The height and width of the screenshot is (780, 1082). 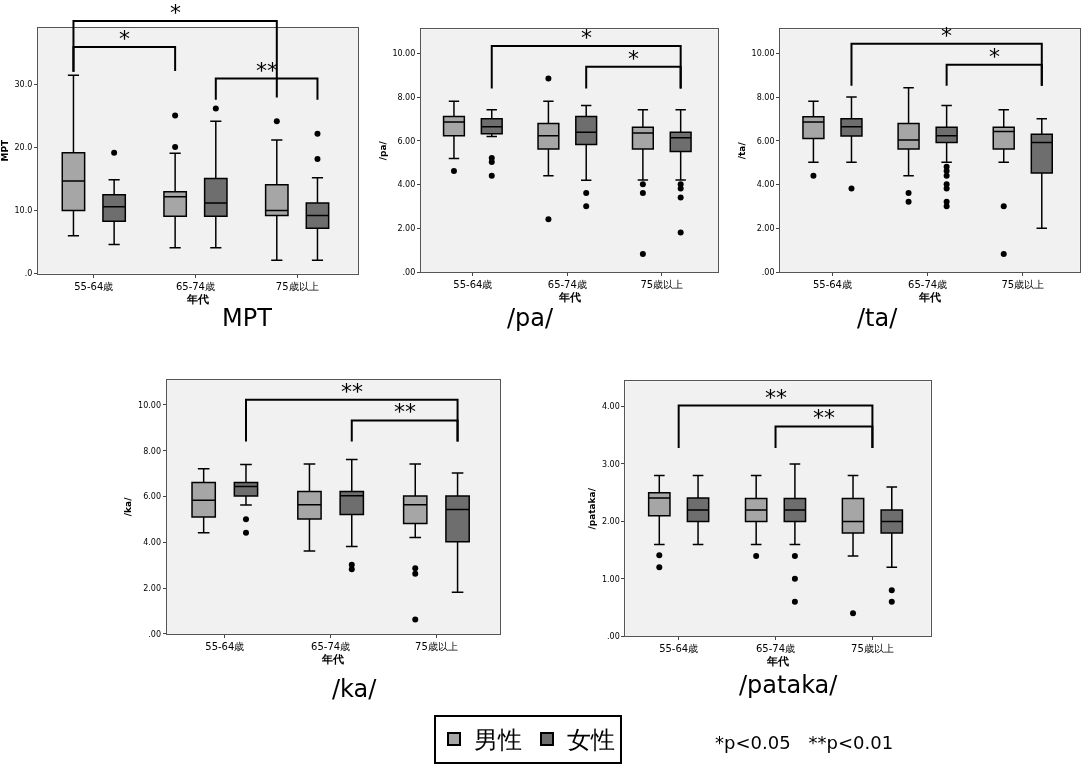 I want to click on y-axis-title: /pataka/, so click(x=592, y=508).